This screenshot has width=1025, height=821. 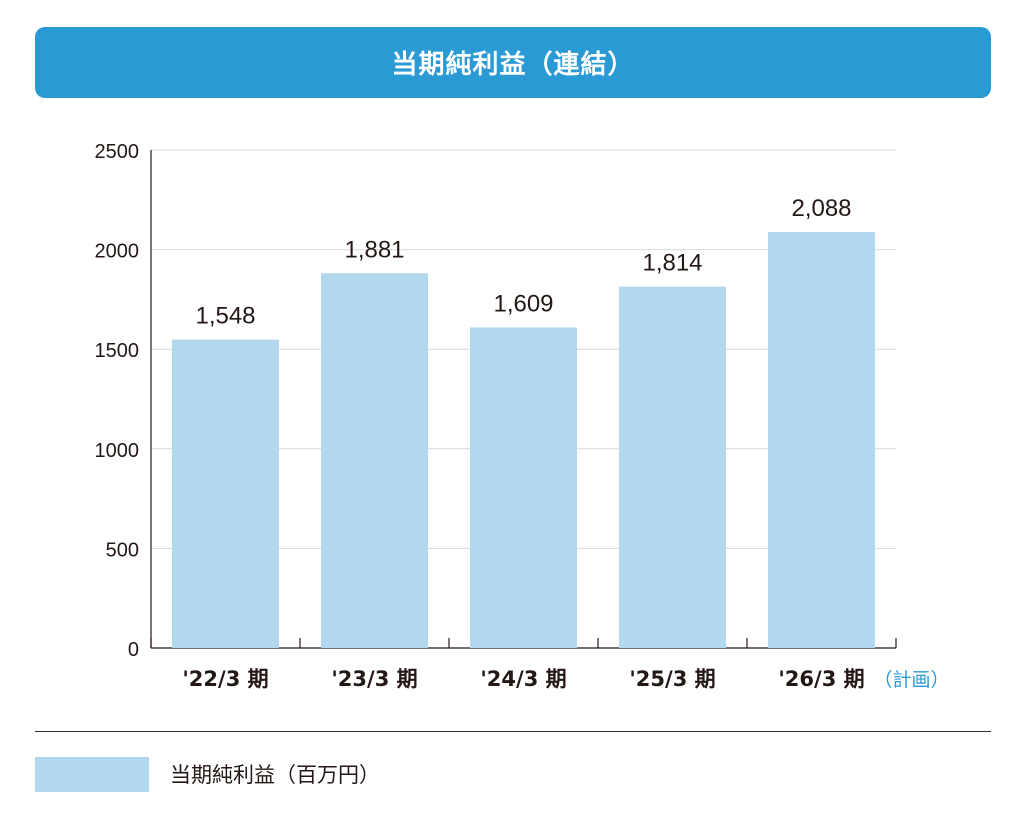 What do you see at coordinates (821, 679) in the screenshot?
I see `x-category-label: '26/3 期` at bounding box center [821, 679].